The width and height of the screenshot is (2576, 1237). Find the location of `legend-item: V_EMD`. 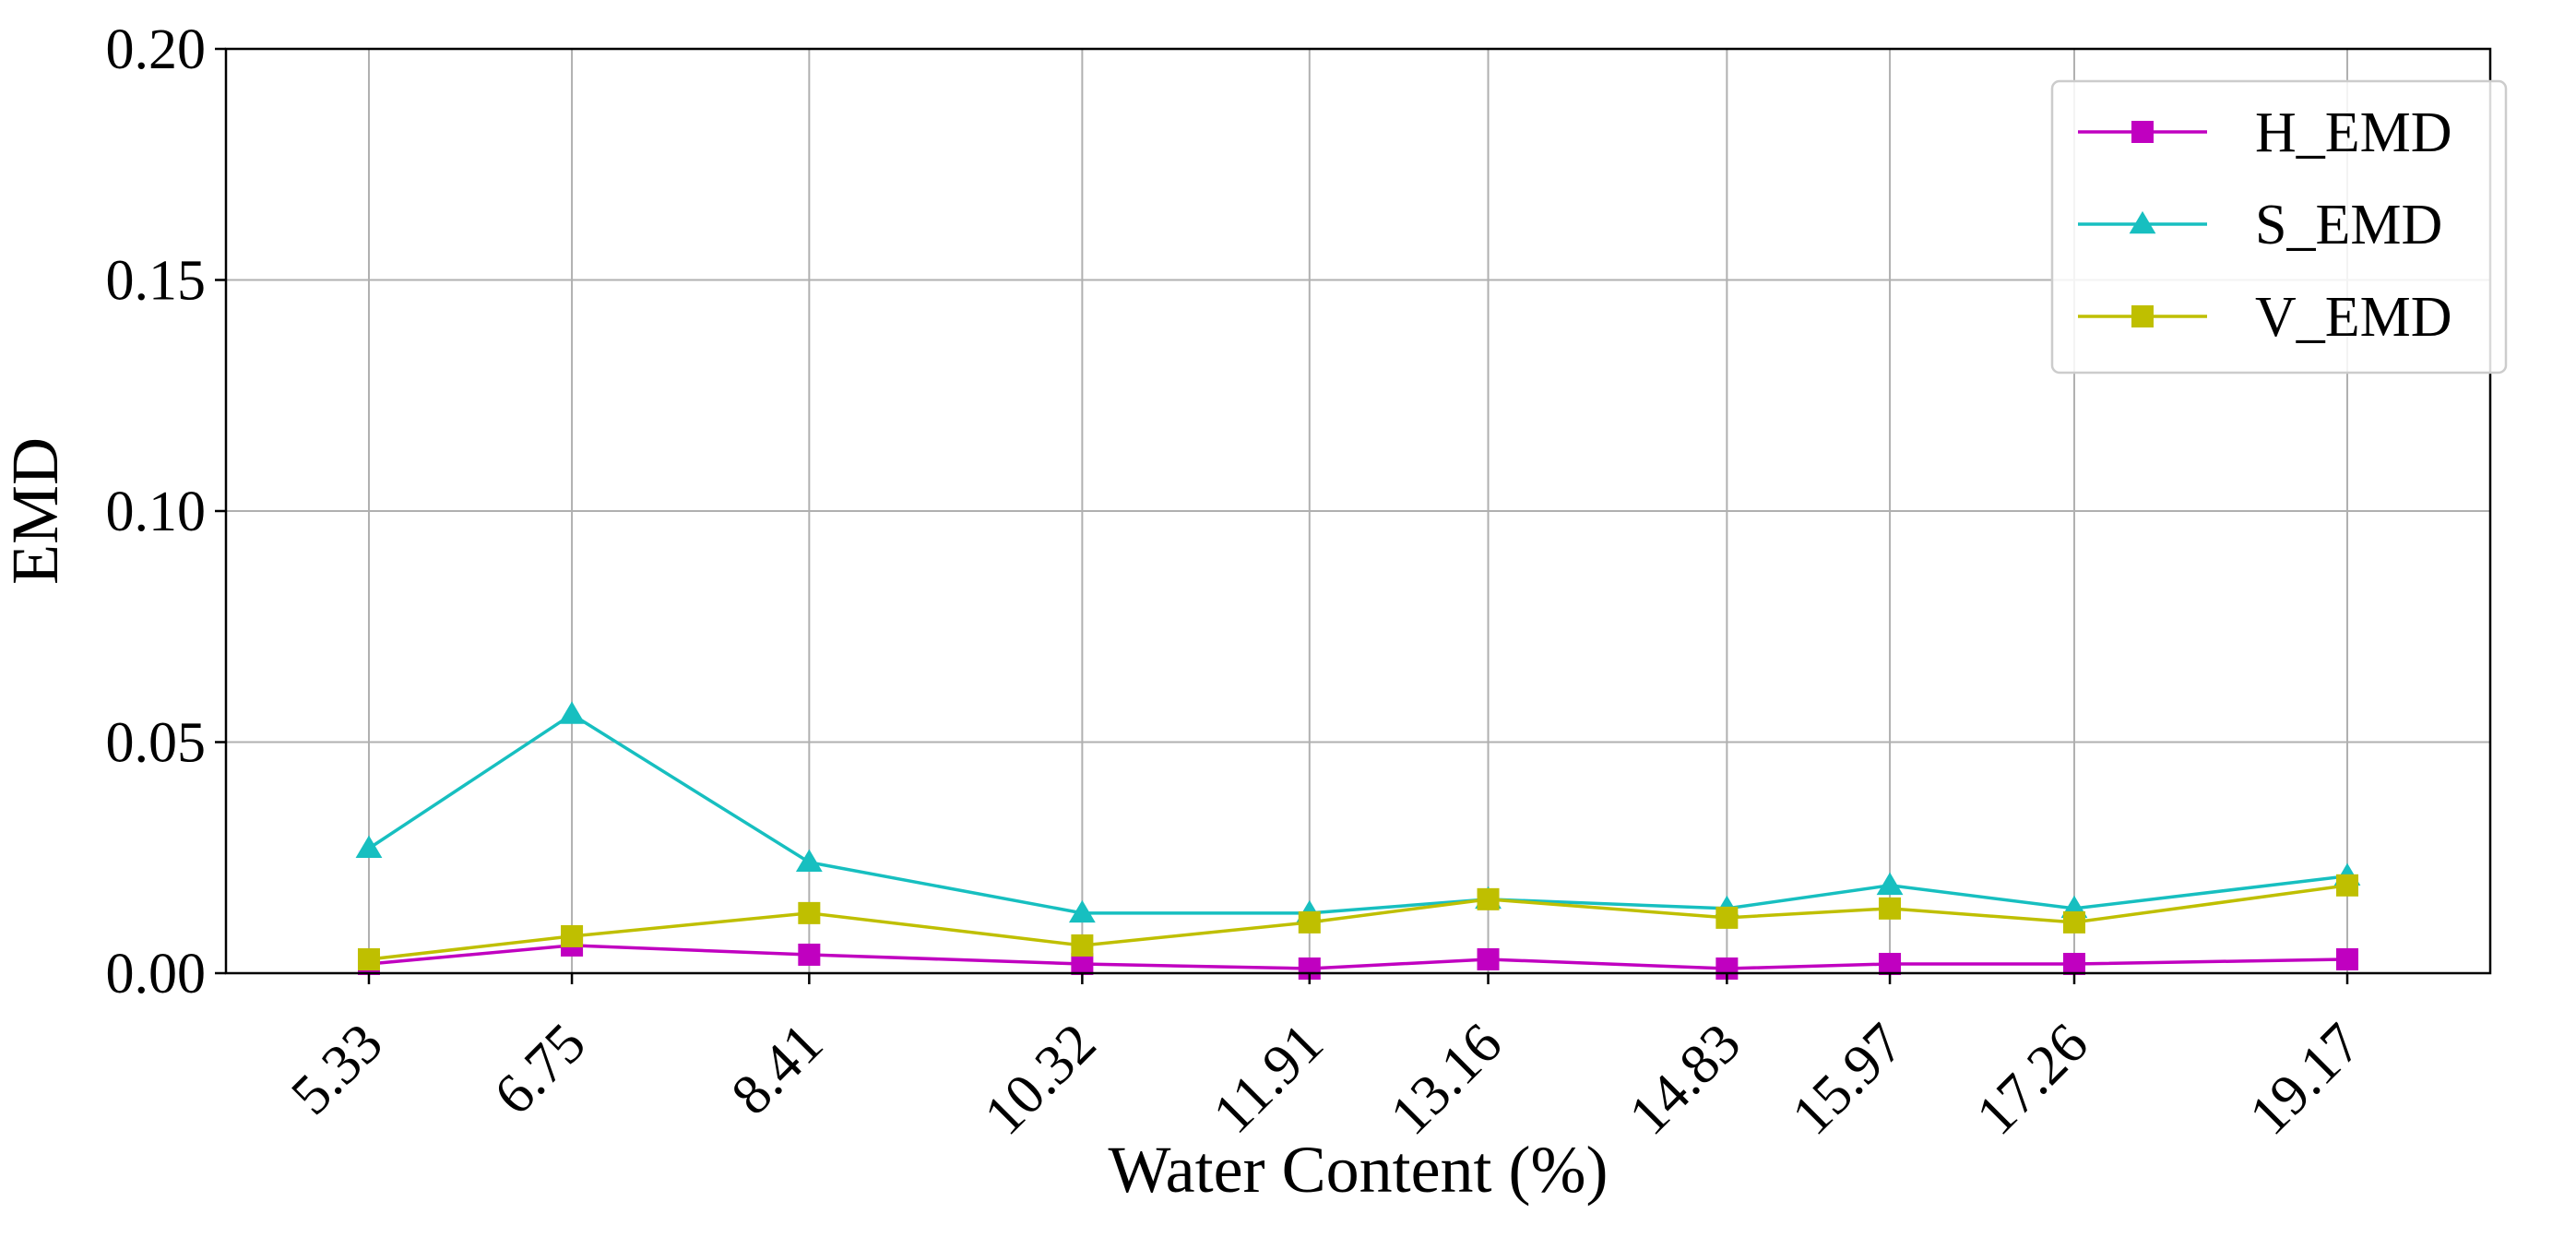

legend-item: V_EMD is located at coordinates (2265, 317).